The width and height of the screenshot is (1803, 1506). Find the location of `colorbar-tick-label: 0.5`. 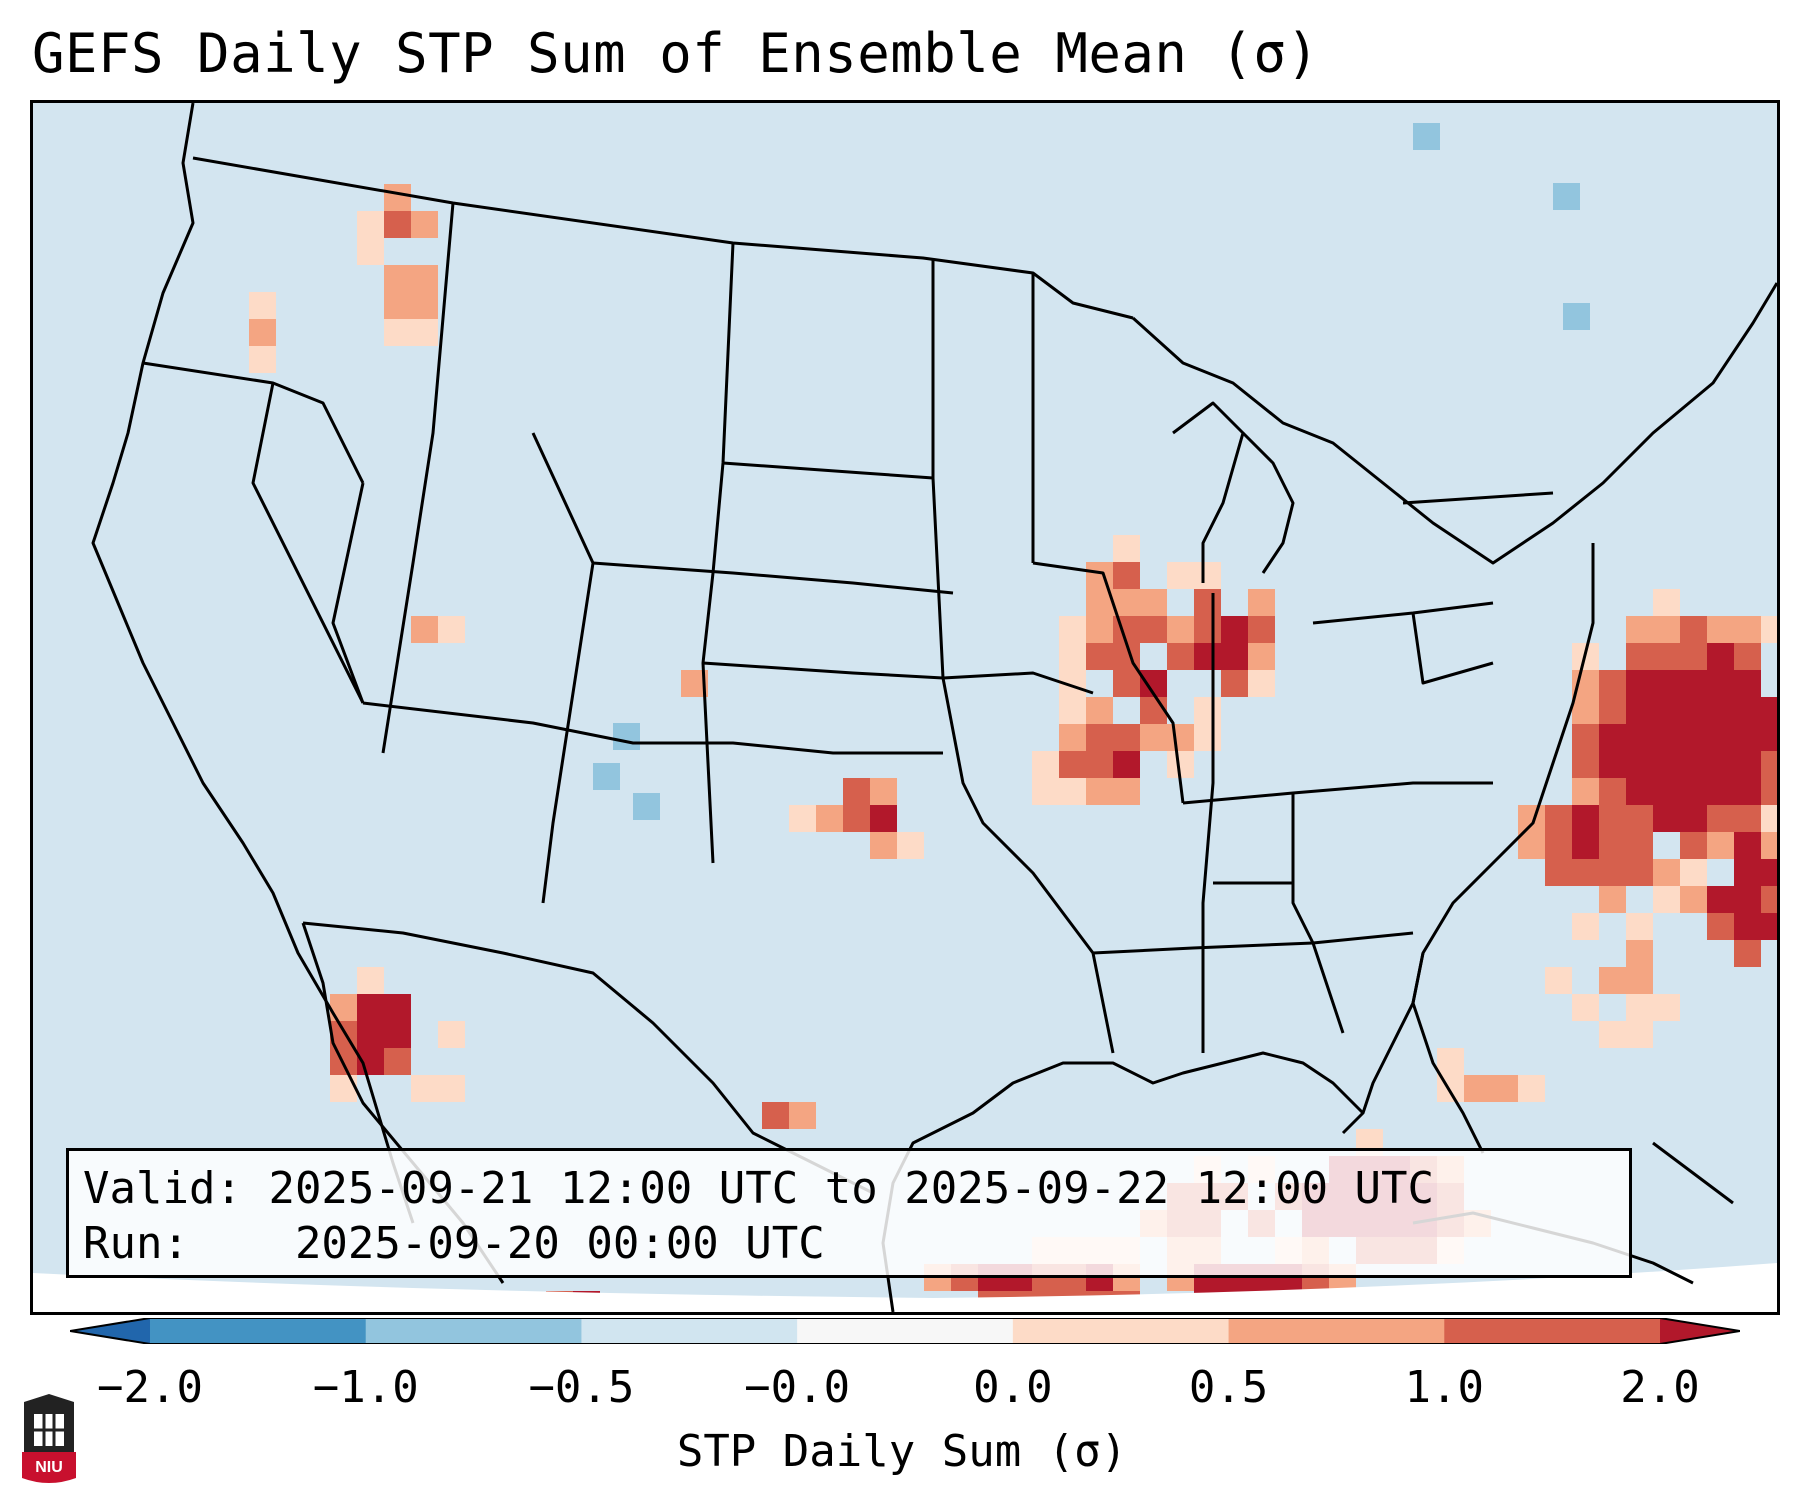

colorbar-tick-label: 0.5 is located at coordinates (1228, 1387).